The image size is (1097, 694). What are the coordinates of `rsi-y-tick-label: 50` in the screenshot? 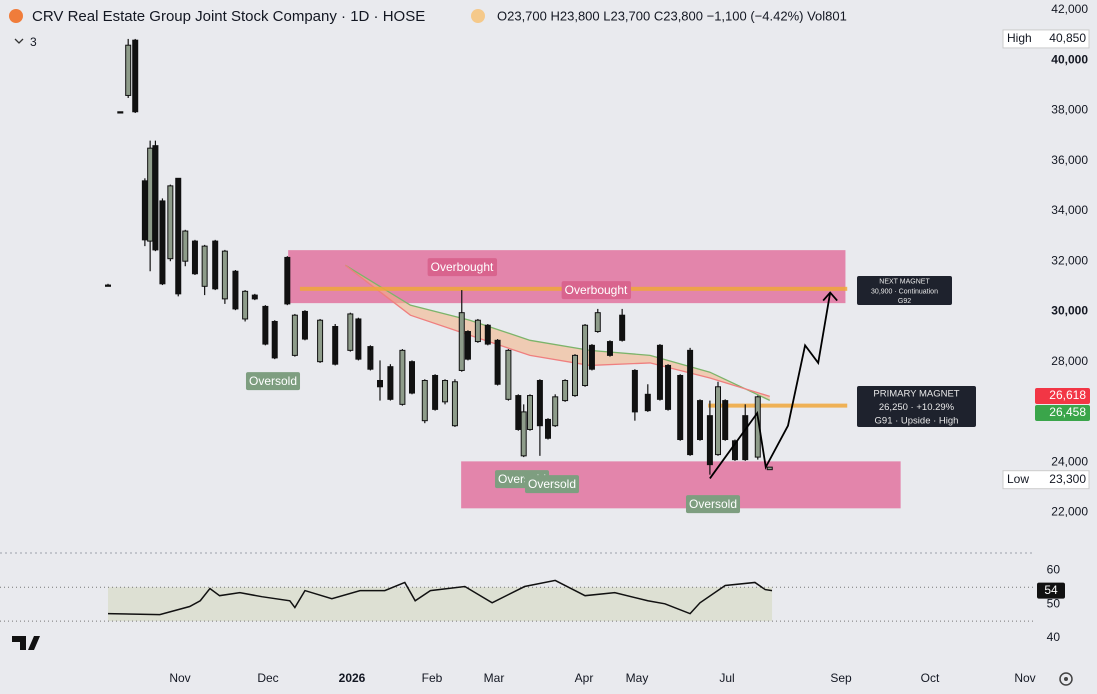 It's located at (1054, 603).